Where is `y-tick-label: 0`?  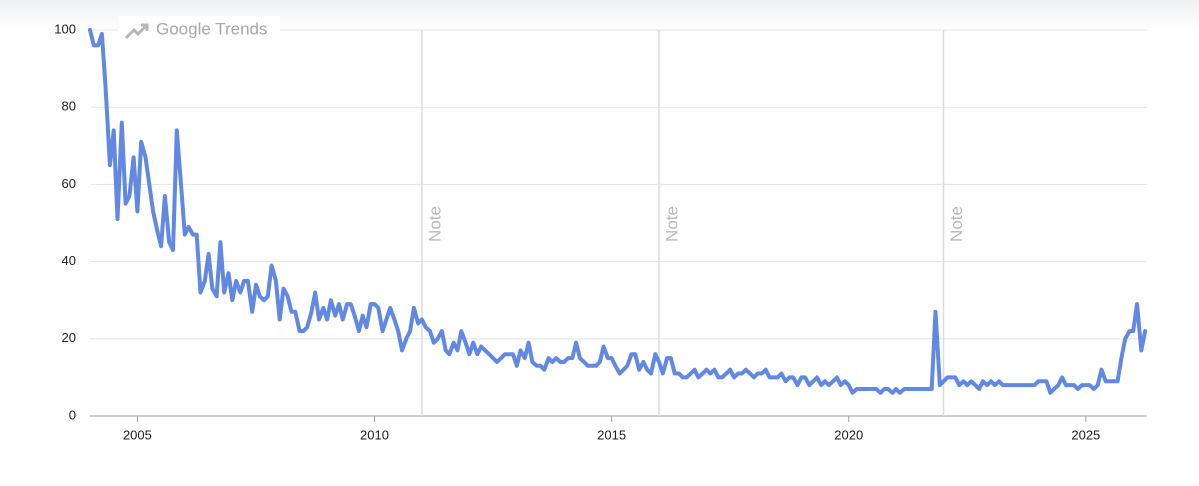 y-tick-label: 0 is located at coordinates (72, 414).